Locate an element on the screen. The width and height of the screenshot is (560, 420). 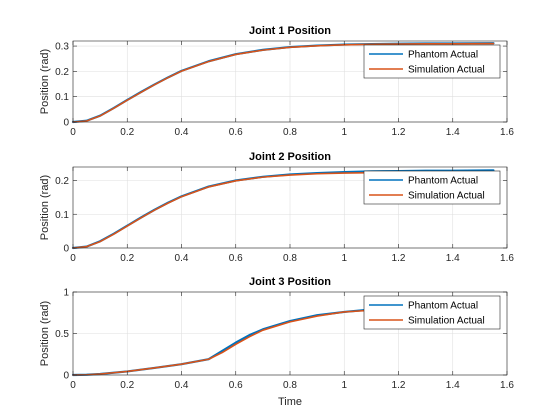
y-tick-label: 0.5 is located at coordinates (62, 334).